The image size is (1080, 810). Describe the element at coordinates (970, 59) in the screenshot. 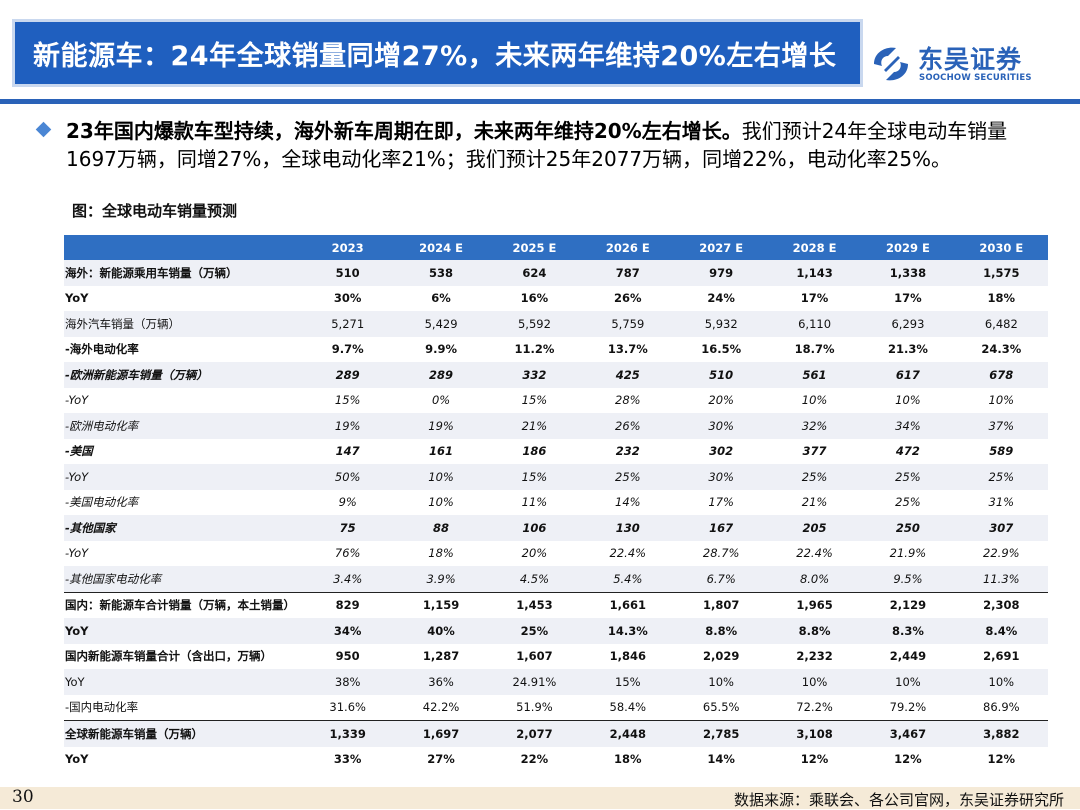

I see `logo-chinese-name: 东吴证券` at that location.